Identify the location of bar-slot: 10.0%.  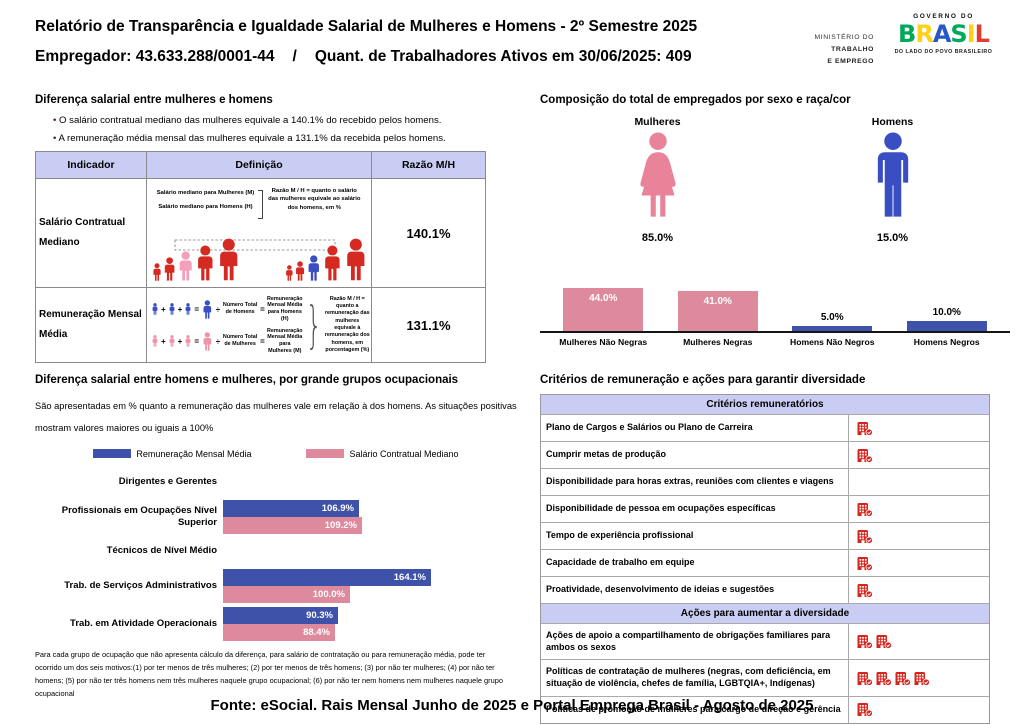
(947, 319).